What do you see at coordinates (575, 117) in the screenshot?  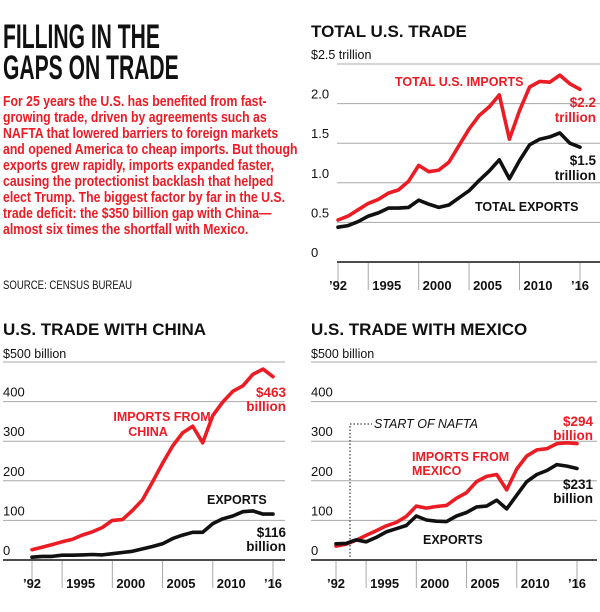 I see `imports-end-unit: trillion` at bounding box center [575, 117].